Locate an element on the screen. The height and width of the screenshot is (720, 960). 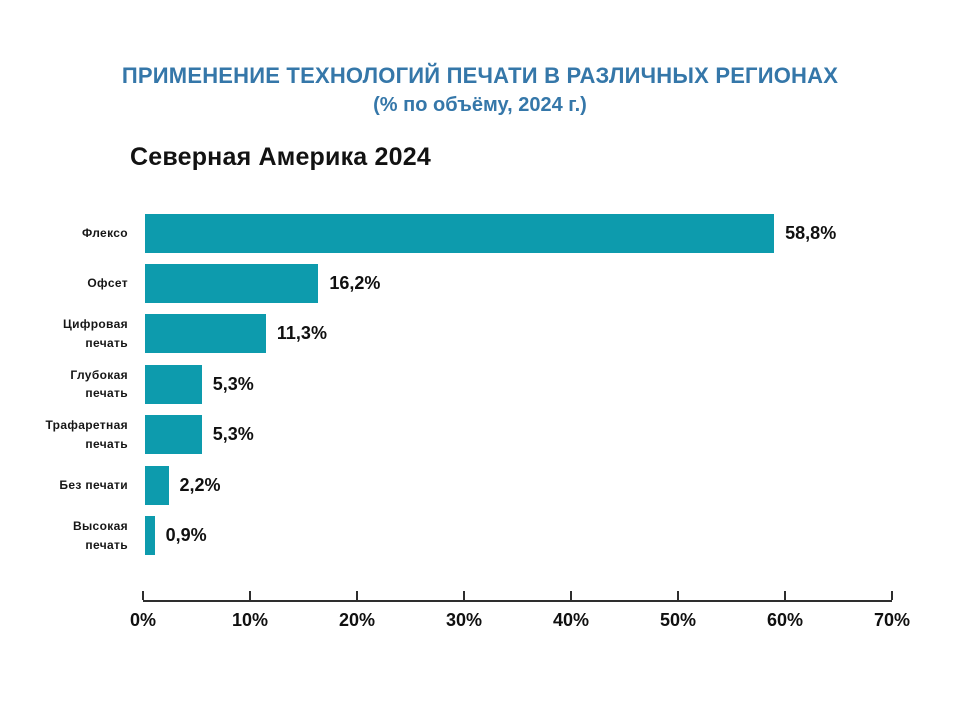
bar-row: Высокая печать 0,9% is located at coordinates (480, 535).